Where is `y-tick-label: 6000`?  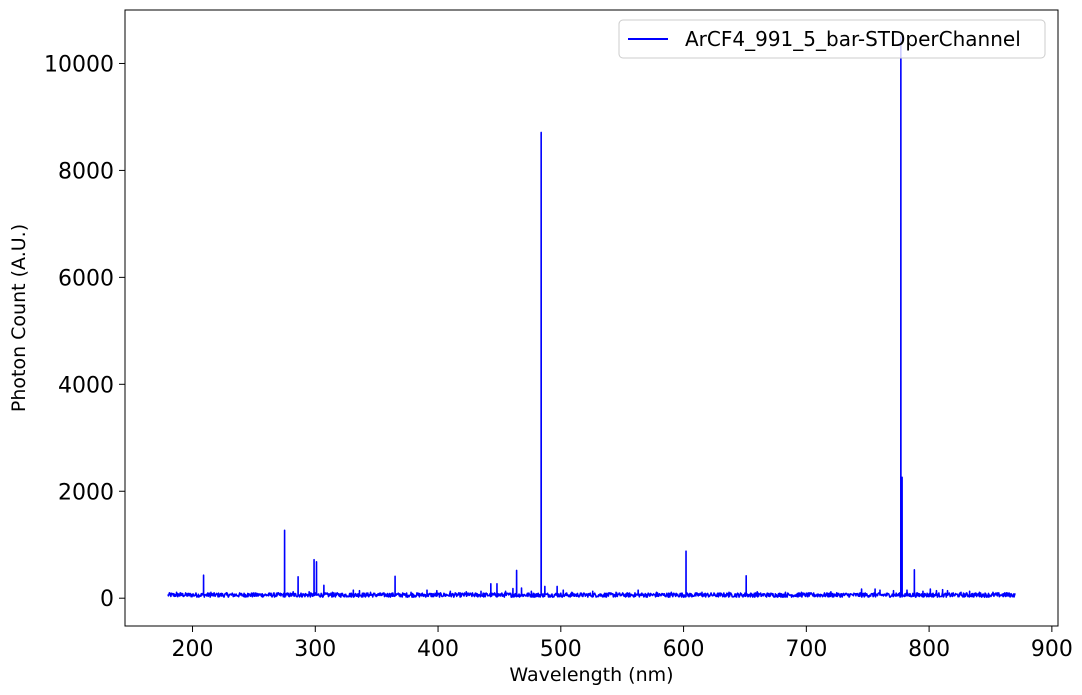
y-tick-label: 6000 is located at coordinates (86, 278).